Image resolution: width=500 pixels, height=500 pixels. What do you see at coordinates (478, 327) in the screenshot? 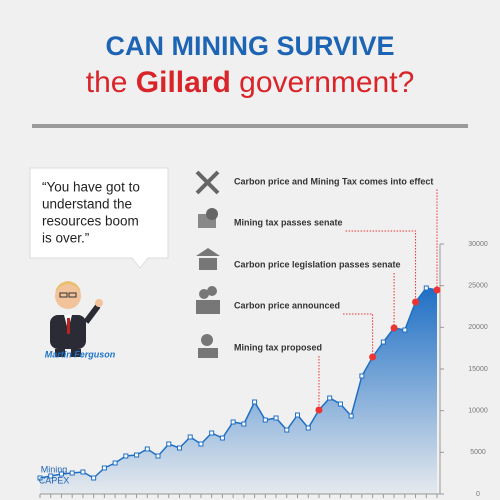
I see `y-tick-label: 20000` at bounding box center [478, 327].